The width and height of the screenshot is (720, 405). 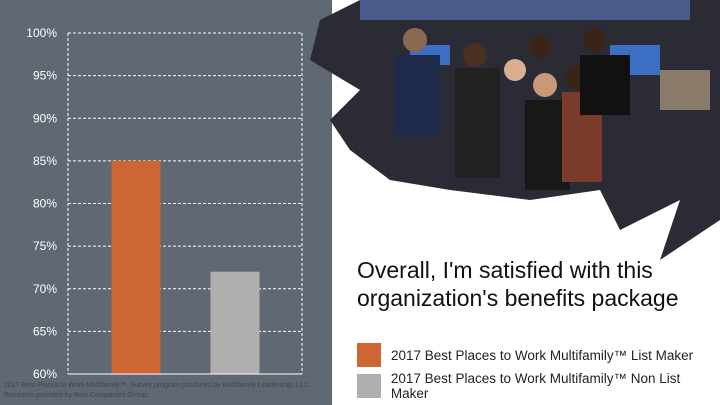 I want to click on bar-list-maker, so click(x=136, y=267).